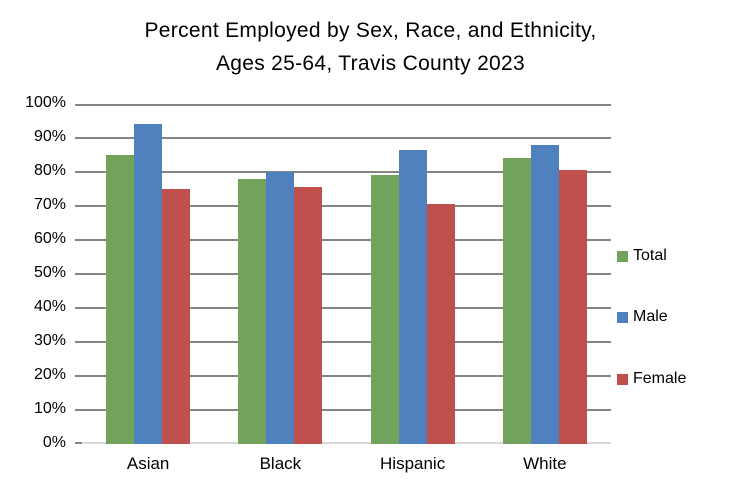  I want to click on bar-male-hispanic, so click(413, 297).